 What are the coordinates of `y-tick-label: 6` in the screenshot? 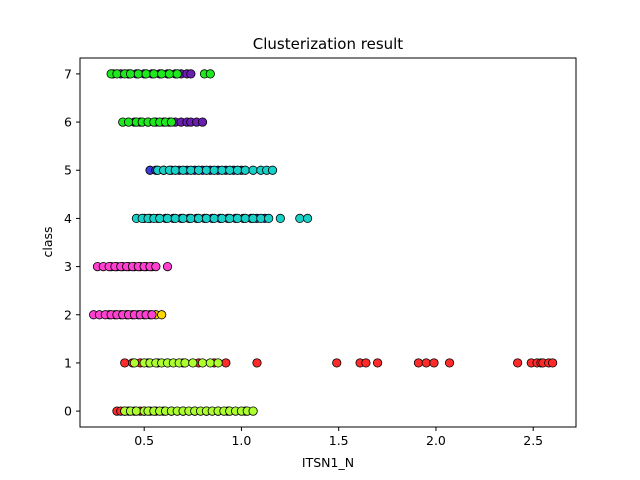 It's located at (68, 122).